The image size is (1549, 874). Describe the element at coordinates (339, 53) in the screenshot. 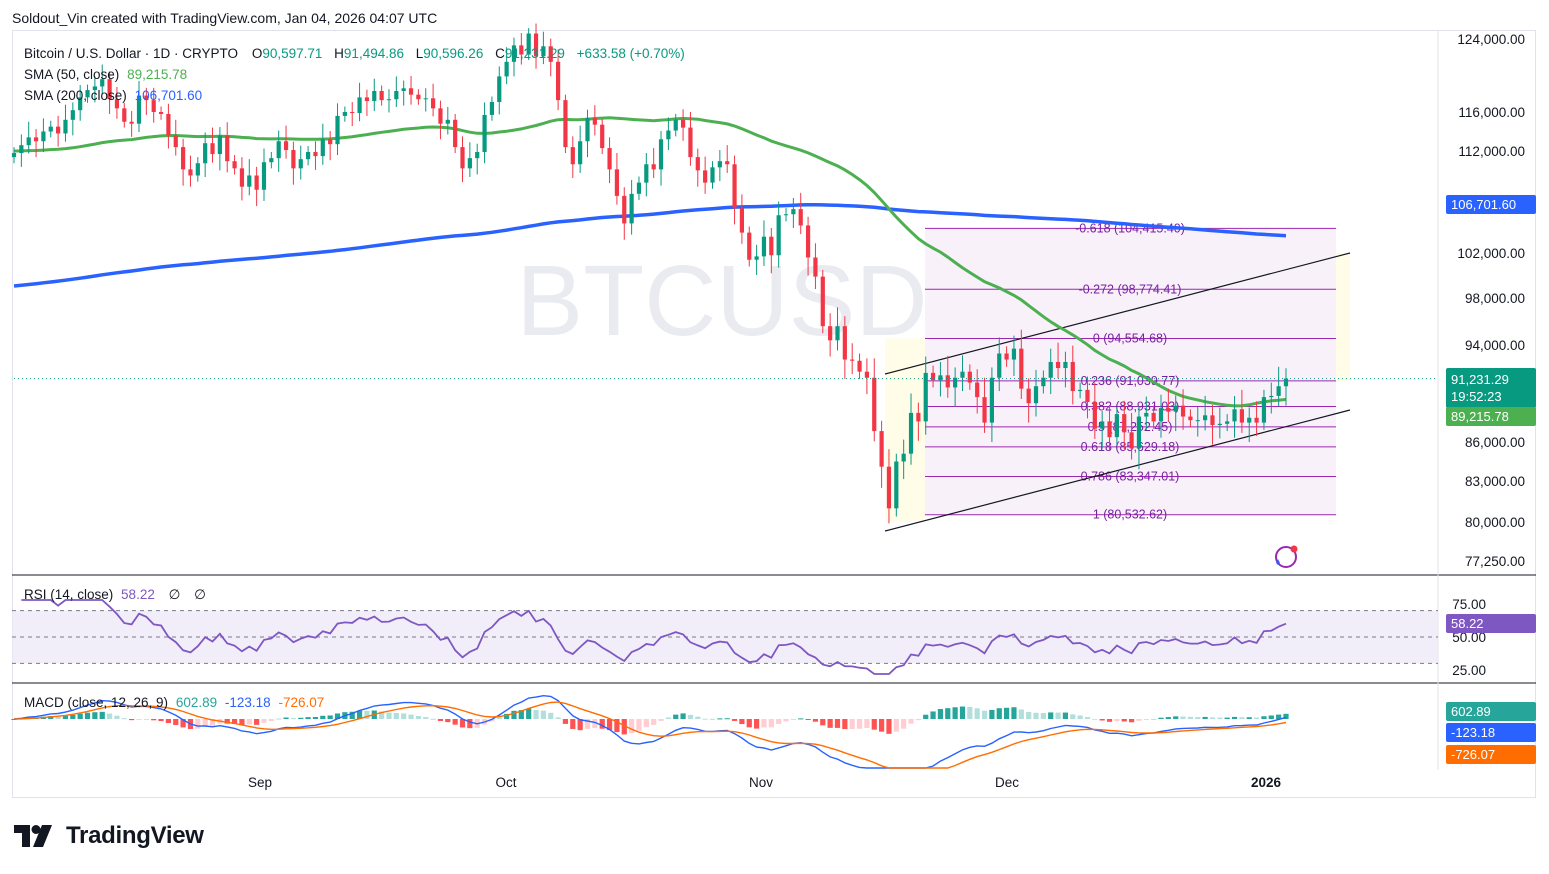

I see `ohlc-high-label: H` at that location.